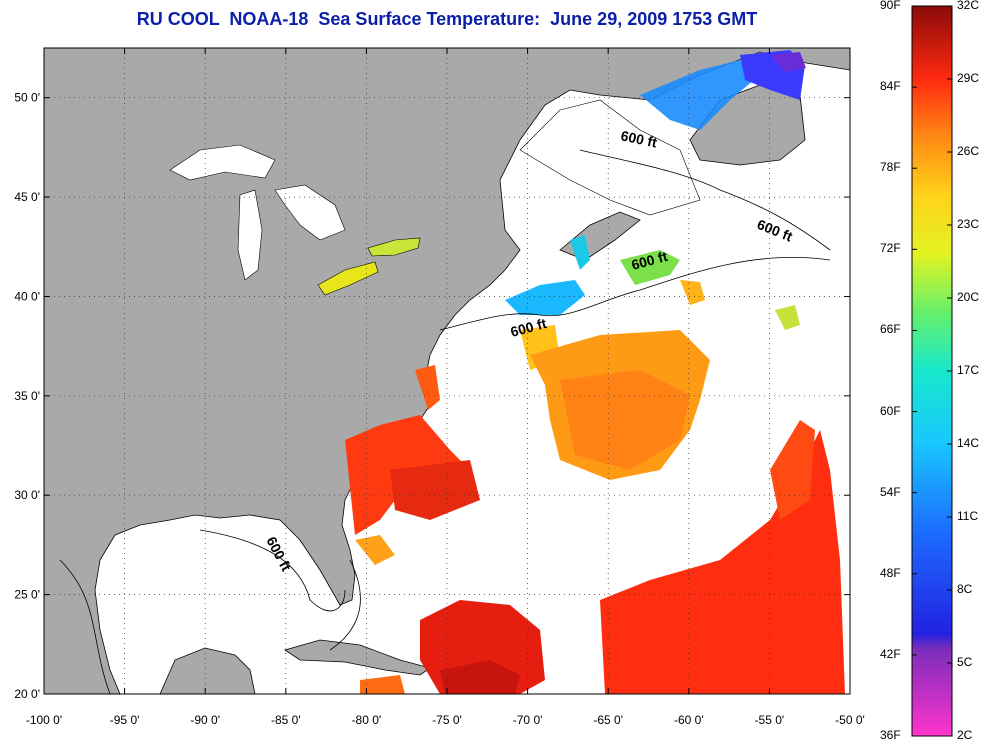  Describe the element at coordinates (890, 329) in the screenshot. I see `colorbar-f-label: 66F` at that location.